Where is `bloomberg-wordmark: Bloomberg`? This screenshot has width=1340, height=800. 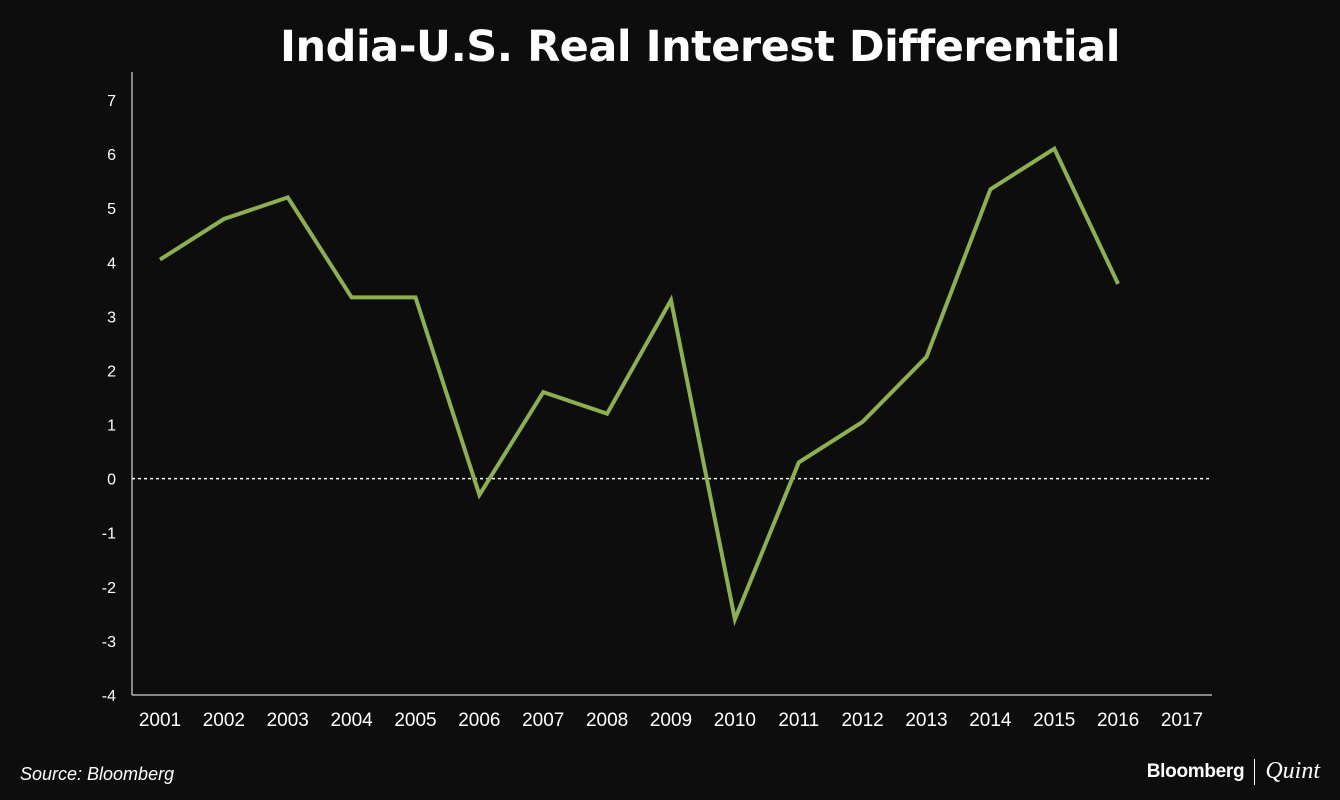
bloomberg-wordmark: Bloomberg is located at coordinates (1195, 771).